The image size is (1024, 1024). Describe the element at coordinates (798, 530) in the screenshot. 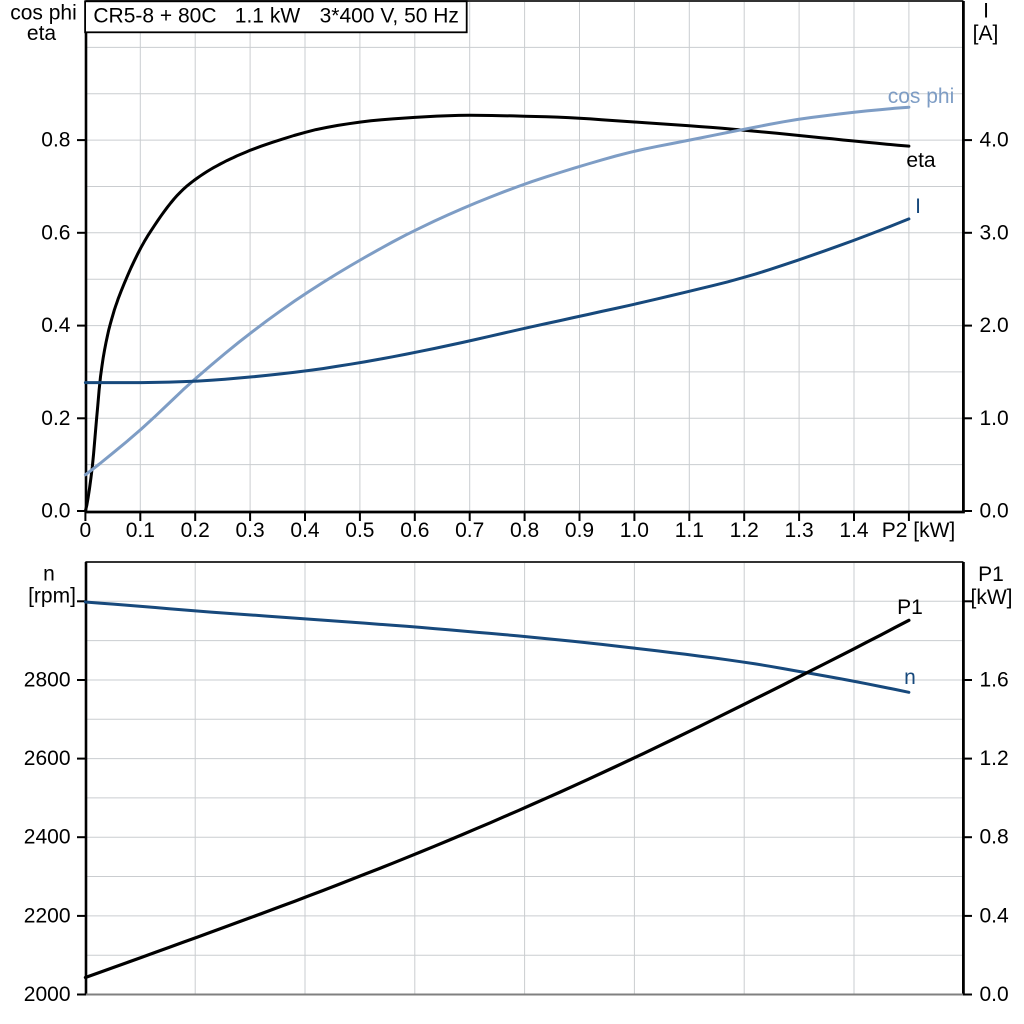

I see `svg-text: 1.3` at that location.